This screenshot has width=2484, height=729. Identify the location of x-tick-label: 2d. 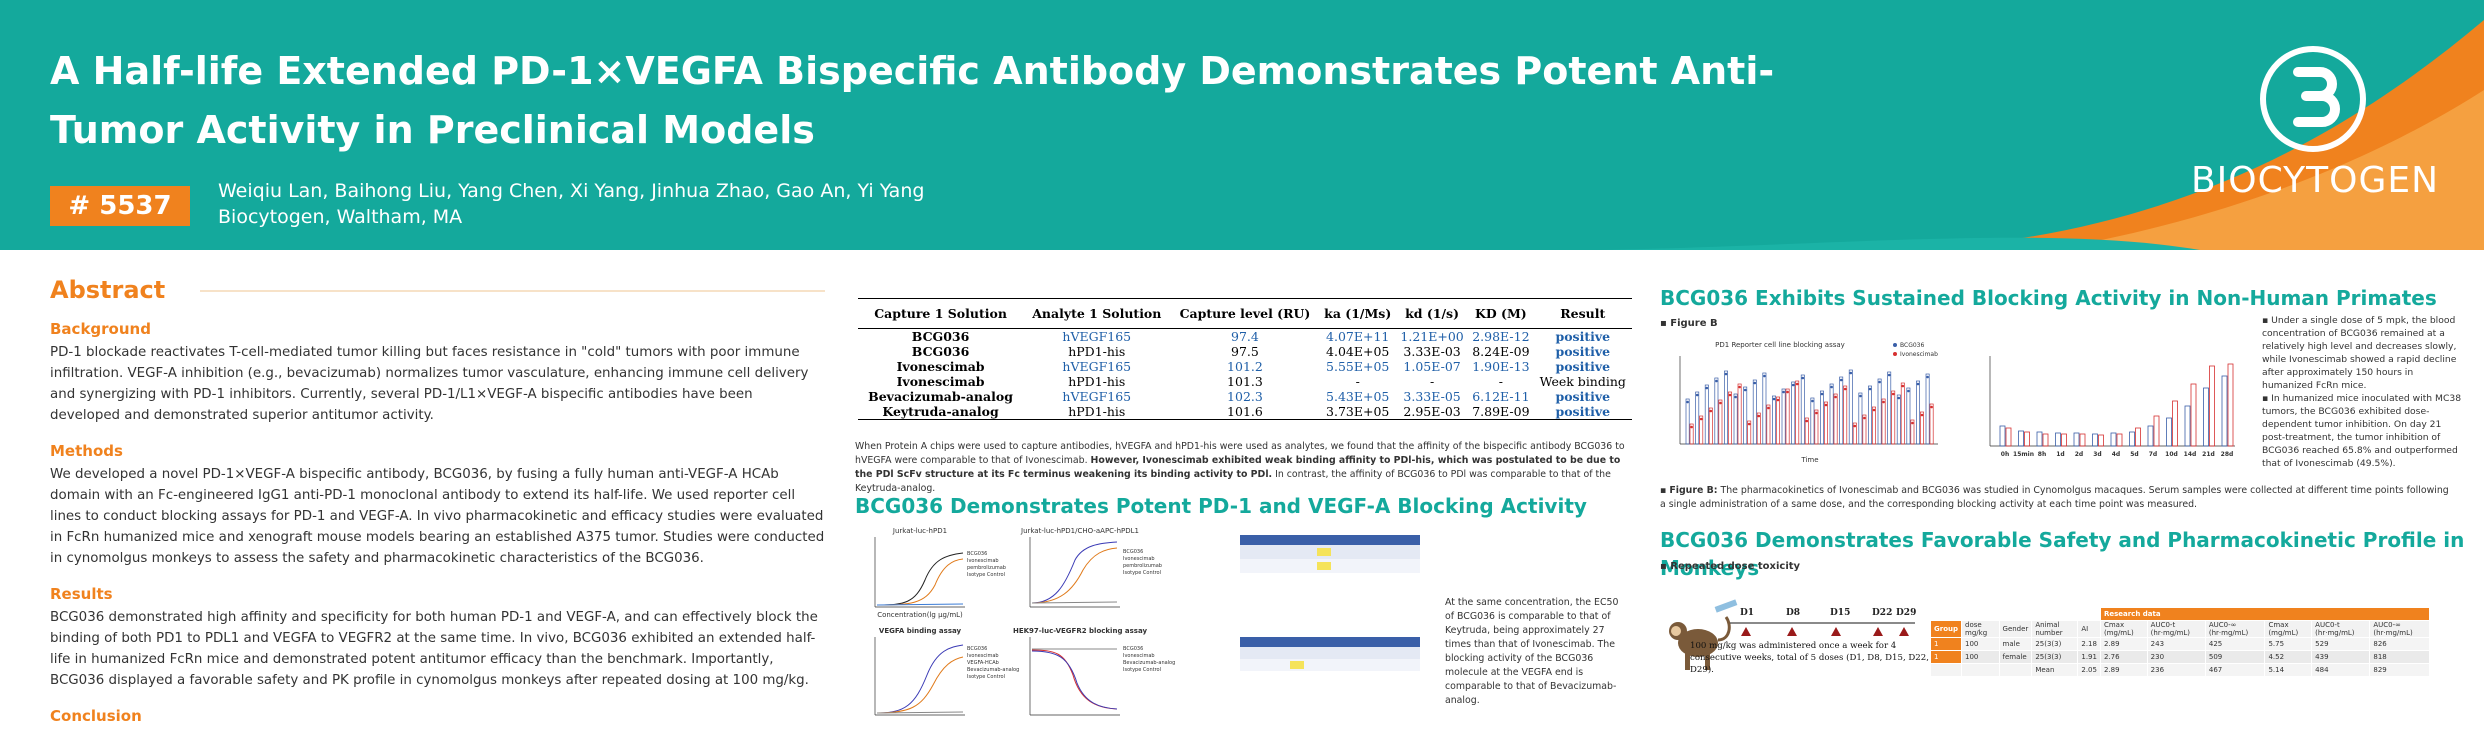
(2079, 454).